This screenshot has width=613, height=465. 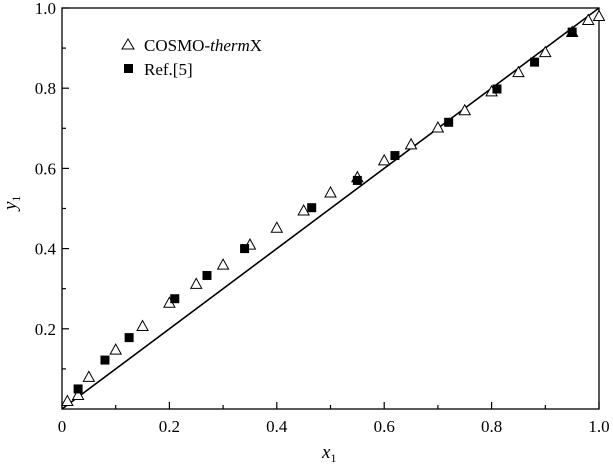 I want to click on y-tick-label: 0.6, so click(x=45, y=168).